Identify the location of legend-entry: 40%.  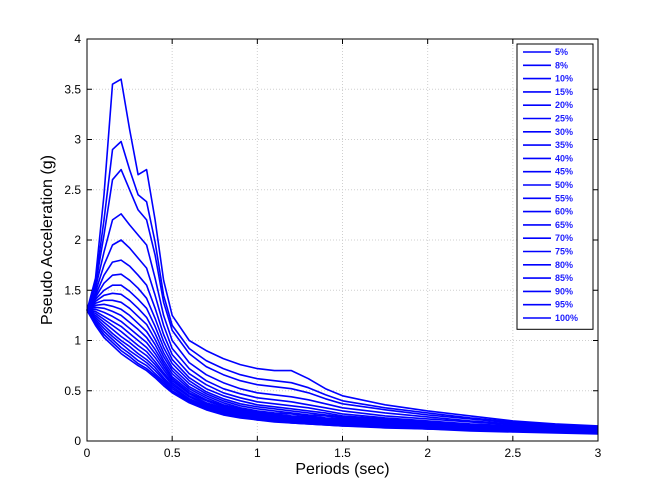
(564, 158).